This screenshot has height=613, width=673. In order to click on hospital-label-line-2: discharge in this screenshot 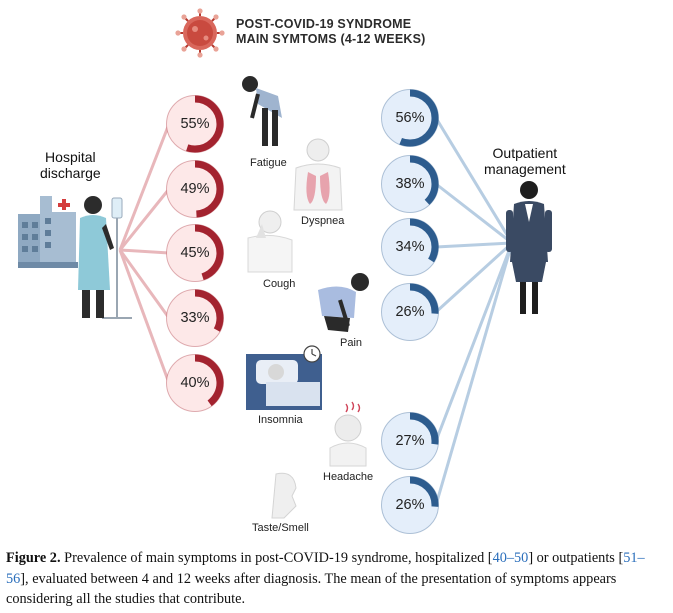, I will do `click(70, 173)`.